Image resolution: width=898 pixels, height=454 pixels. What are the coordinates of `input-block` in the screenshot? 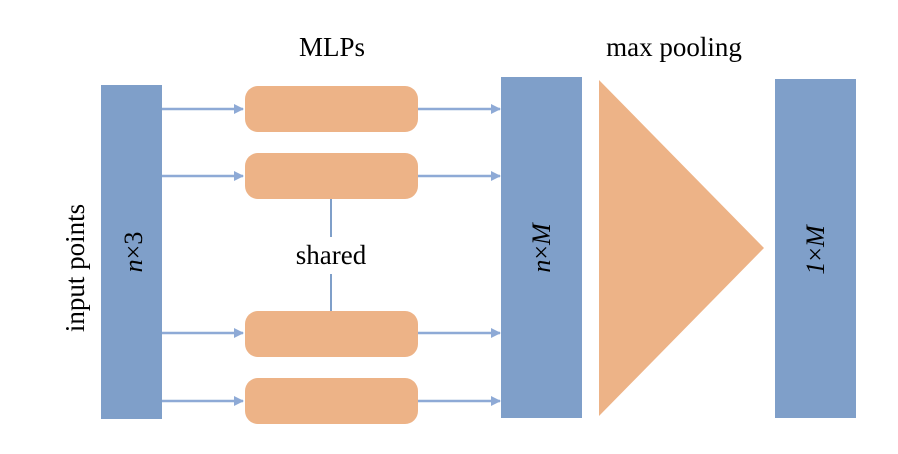 It's located at (131, 252).